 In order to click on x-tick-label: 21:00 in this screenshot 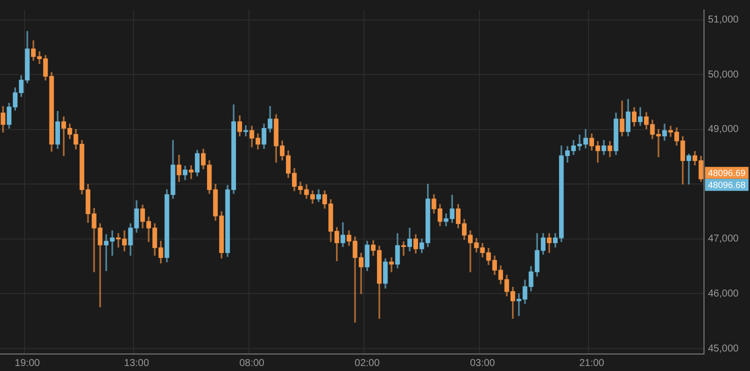, I will do `click(592, 363)`.